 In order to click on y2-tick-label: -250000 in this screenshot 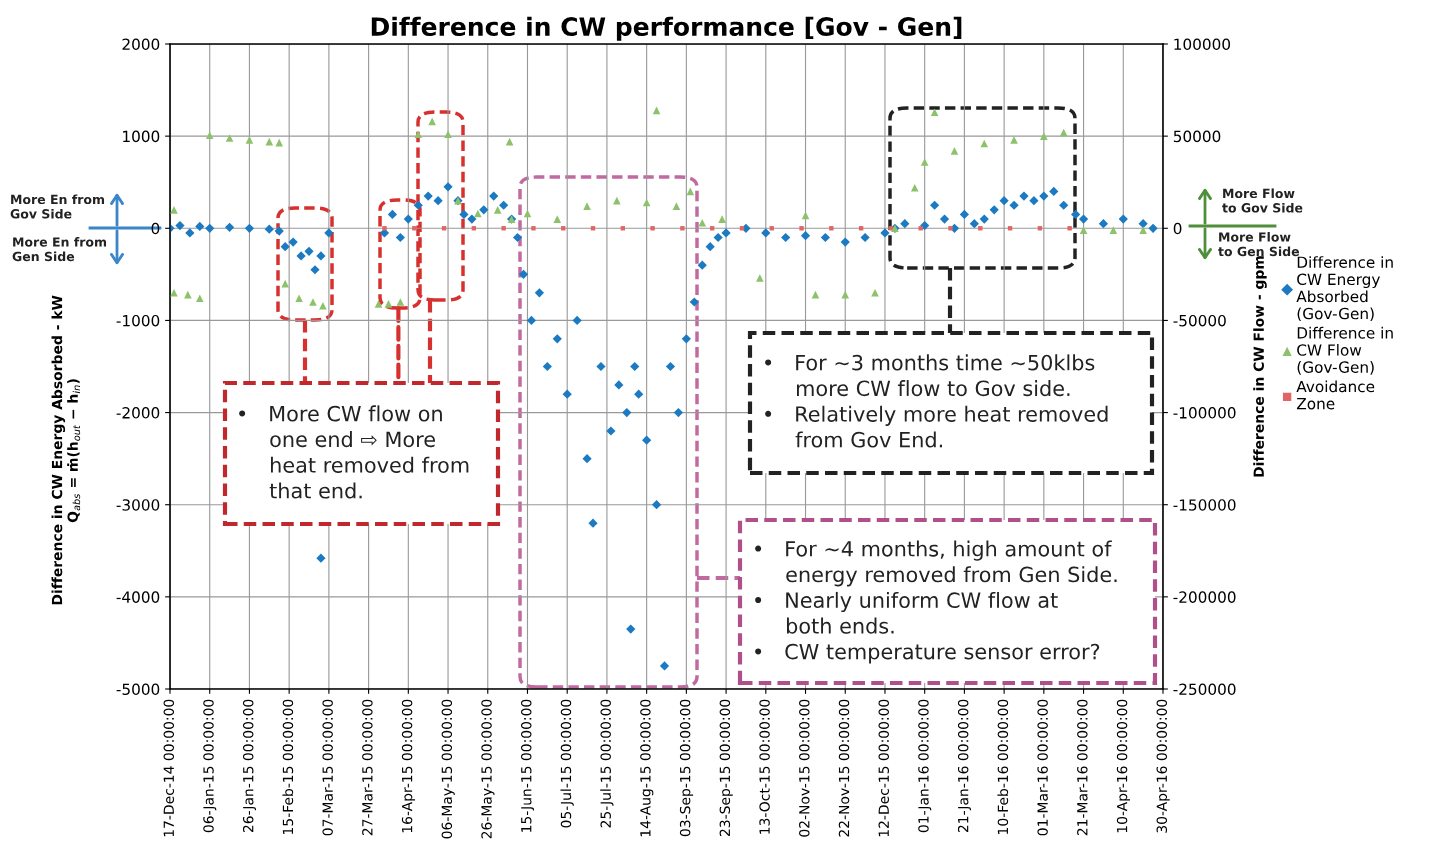, I will do `click(1204, 689)`.